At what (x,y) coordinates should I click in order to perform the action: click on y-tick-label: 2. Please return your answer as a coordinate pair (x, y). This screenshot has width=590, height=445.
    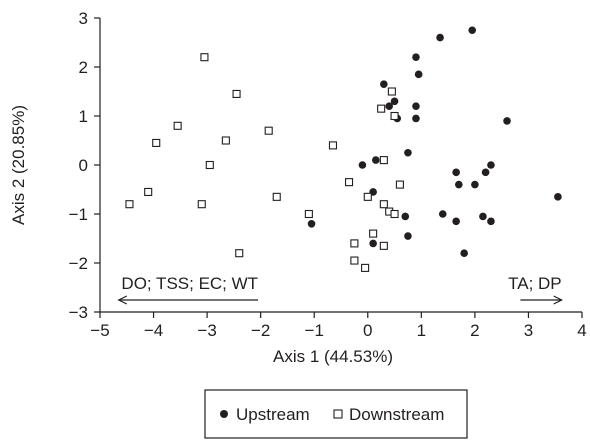
    Looking at the image, I should click on (83, 67).